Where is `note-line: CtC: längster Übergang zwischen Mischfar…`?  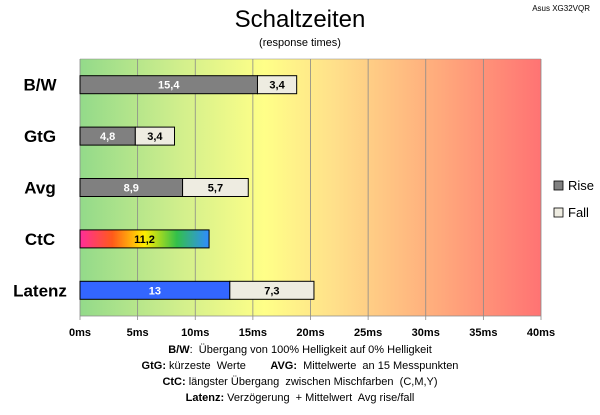
note-line: CtC: längster Übergang zwischen Mischfar… is located at coordinates (299, 382).